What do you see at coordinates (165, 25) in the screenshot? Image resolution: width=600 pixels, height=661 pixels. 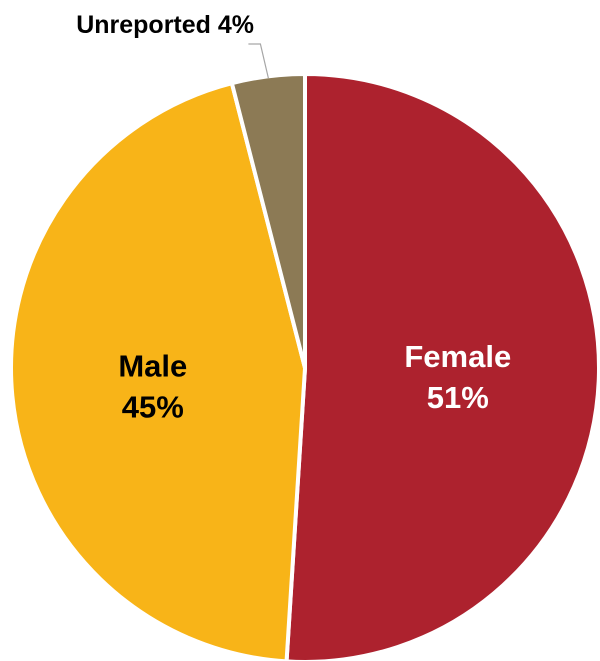 I see `pie-label-unreported: Unreported 4%` at bounding box center [165, 25].